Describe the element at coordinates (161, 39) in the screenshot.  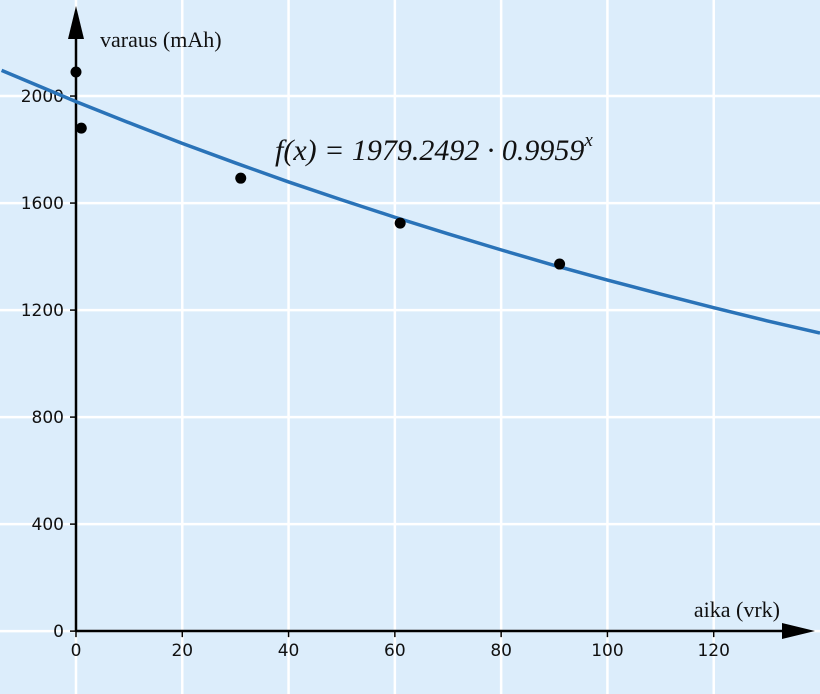
I see `y-axis-label: varaus (mAh)` at that location.